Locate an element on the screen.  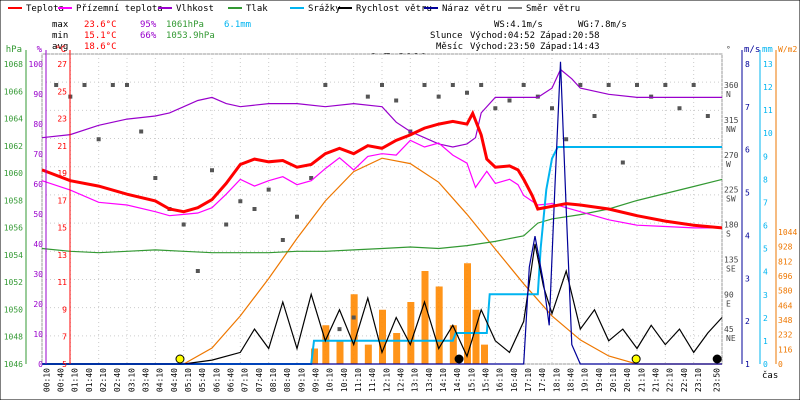
axis-tick-label: 1052 is located at coordinates (13, 282).